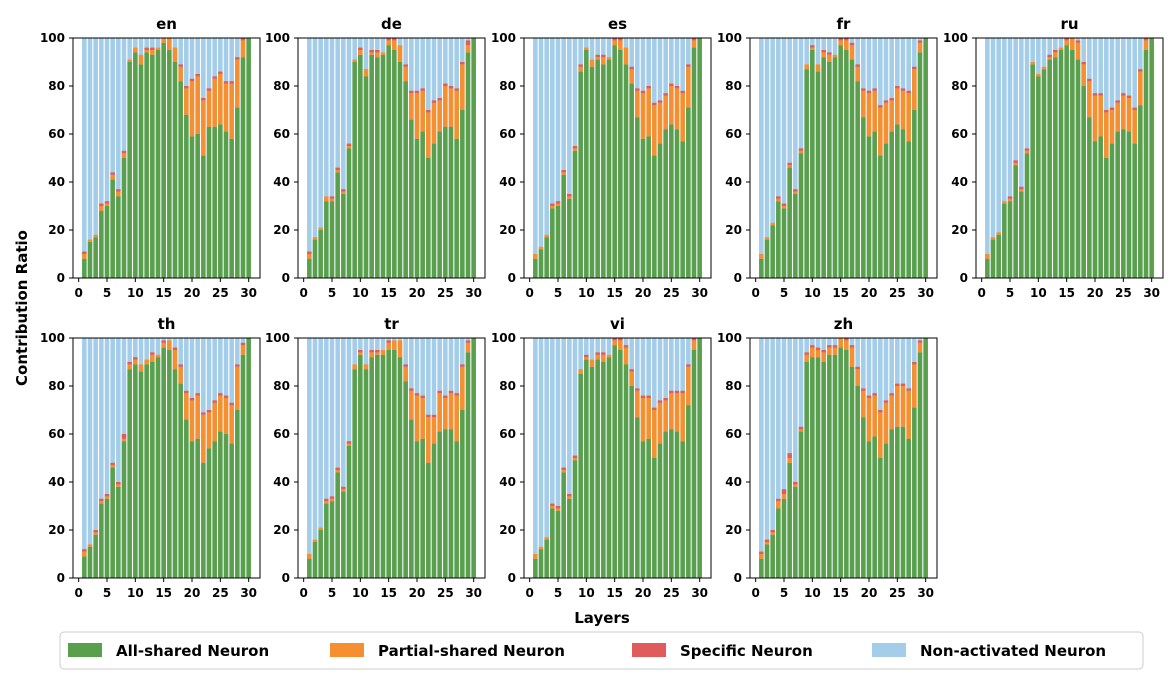 The image size is (1176, 681). What do you see at coordinates (617, 24) in the screenshot?
I see `panel-title: es` at bounding box center [617, 24].